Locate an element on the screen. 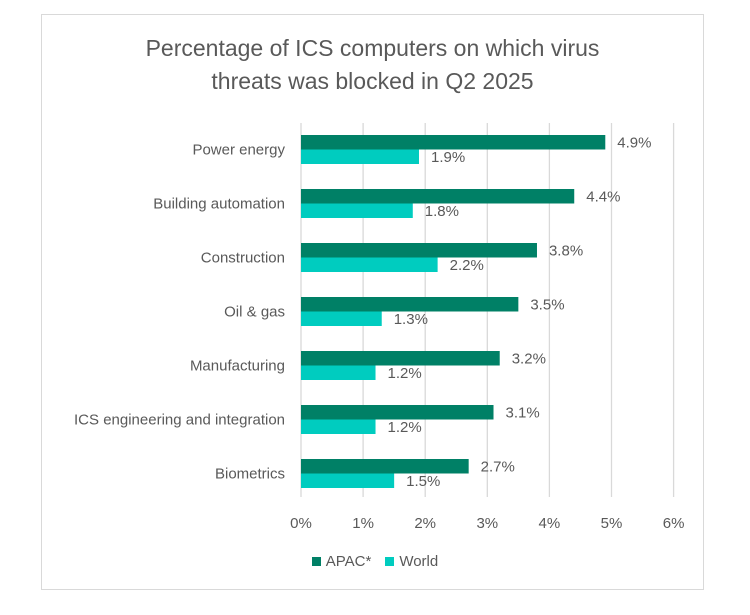 This screenshot has width=750, height=615. category-label: Biometrics is located at coordinates (250, 474).